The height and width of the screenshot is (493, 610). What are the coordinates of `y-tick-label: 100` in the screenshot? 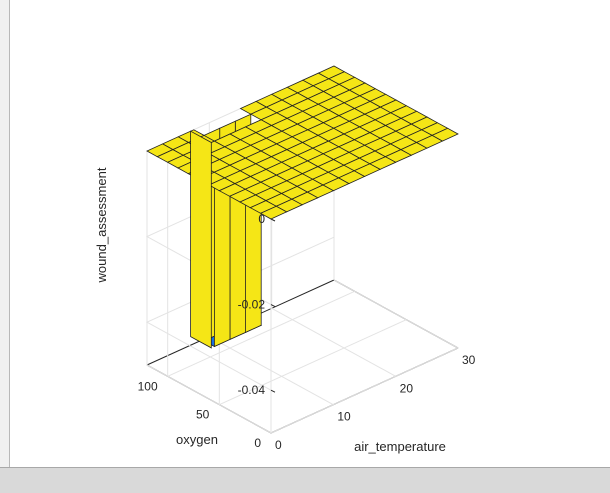 It's located at (148, 386).